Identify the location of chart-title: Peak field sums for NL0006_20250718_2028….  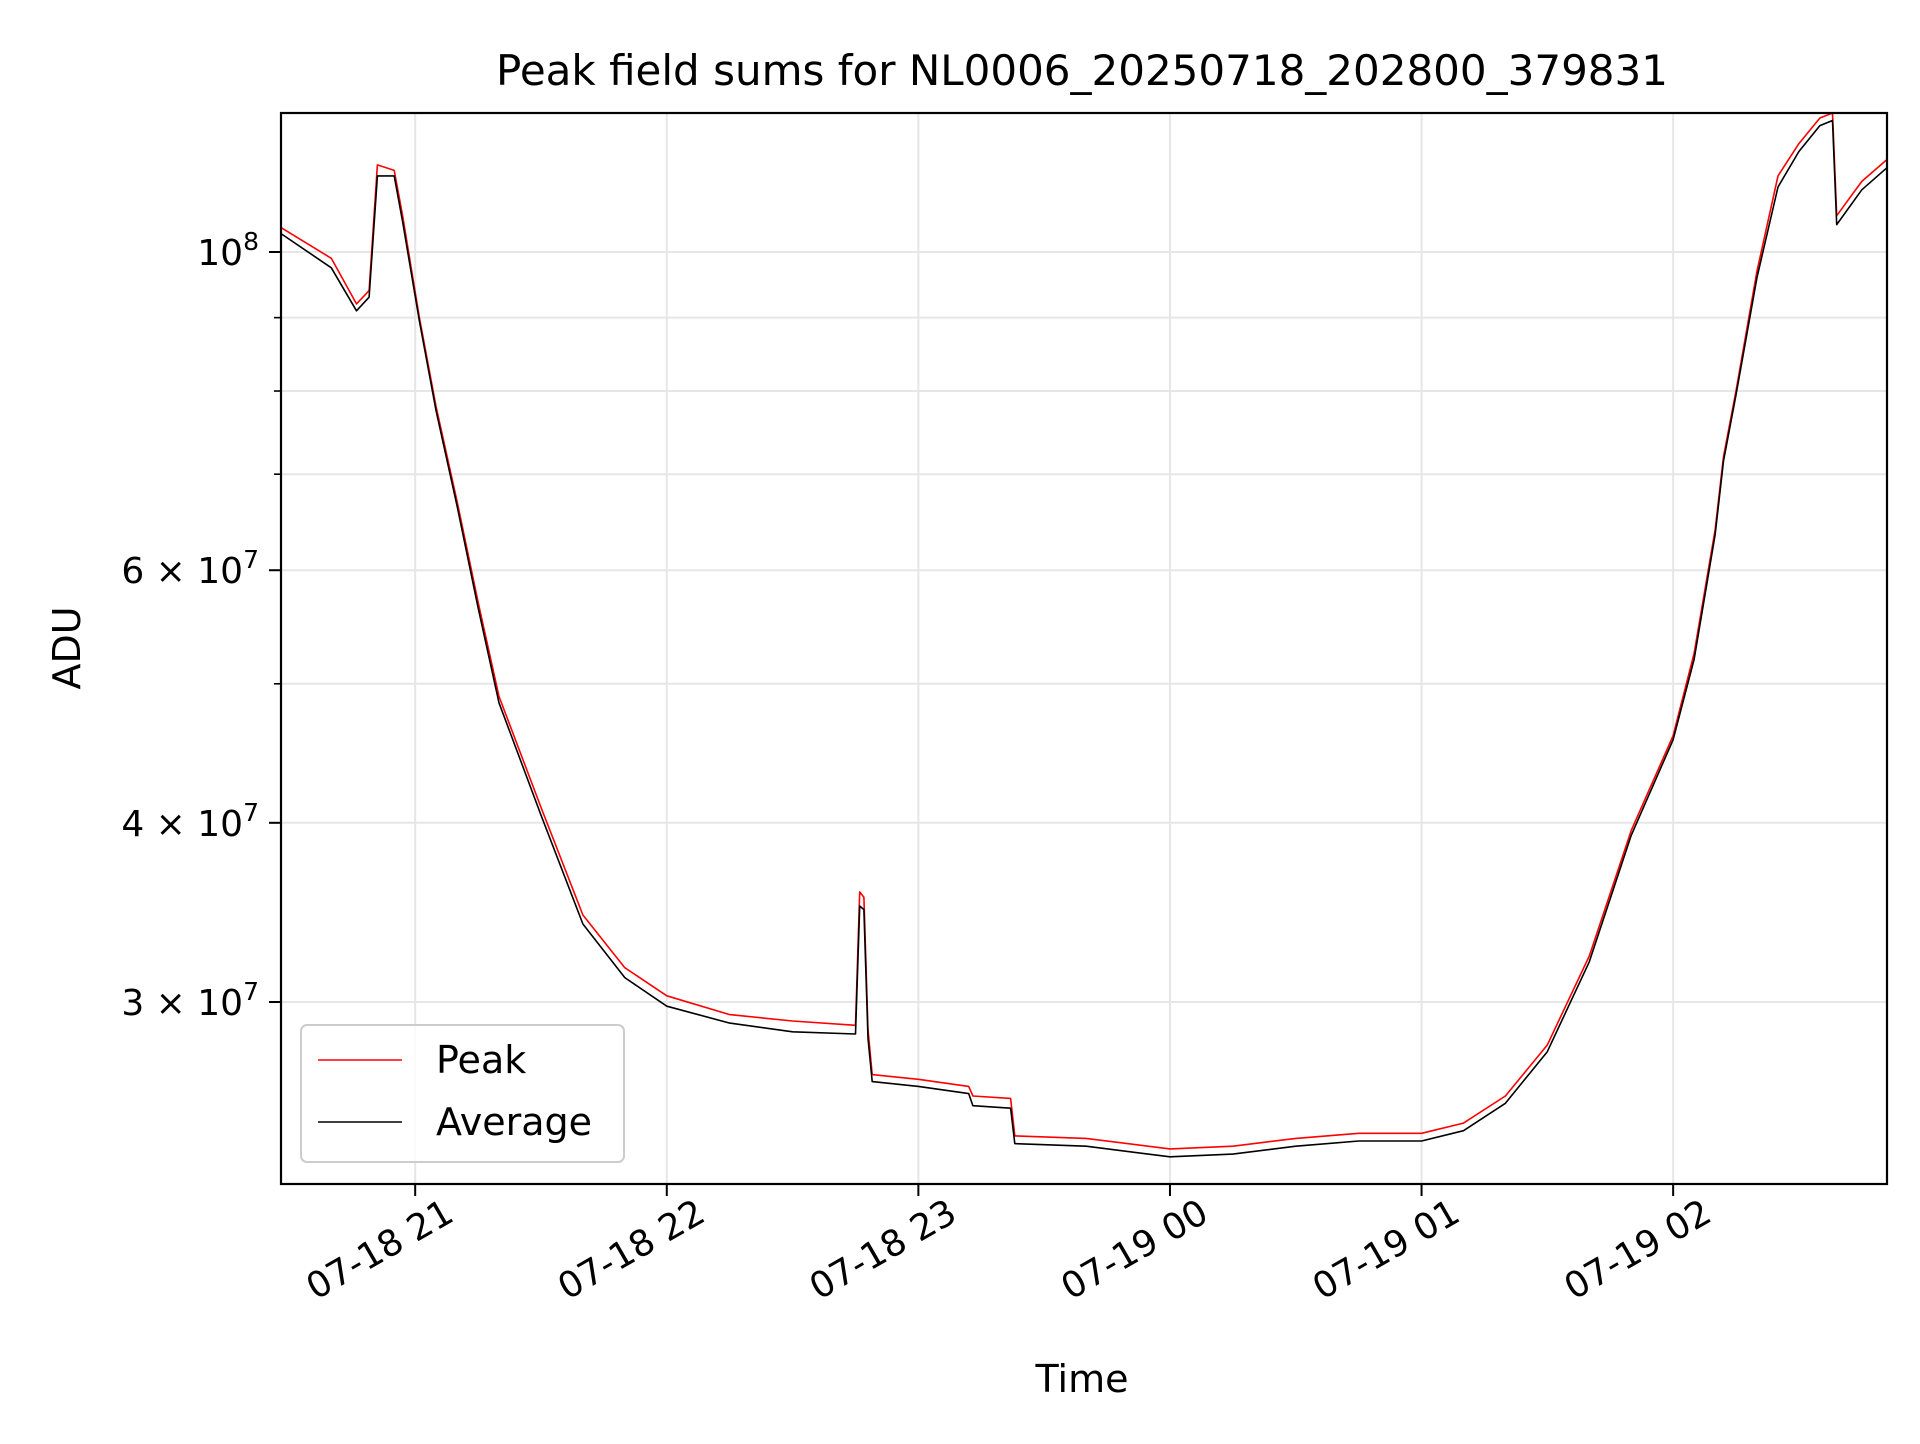
(1082, 70).